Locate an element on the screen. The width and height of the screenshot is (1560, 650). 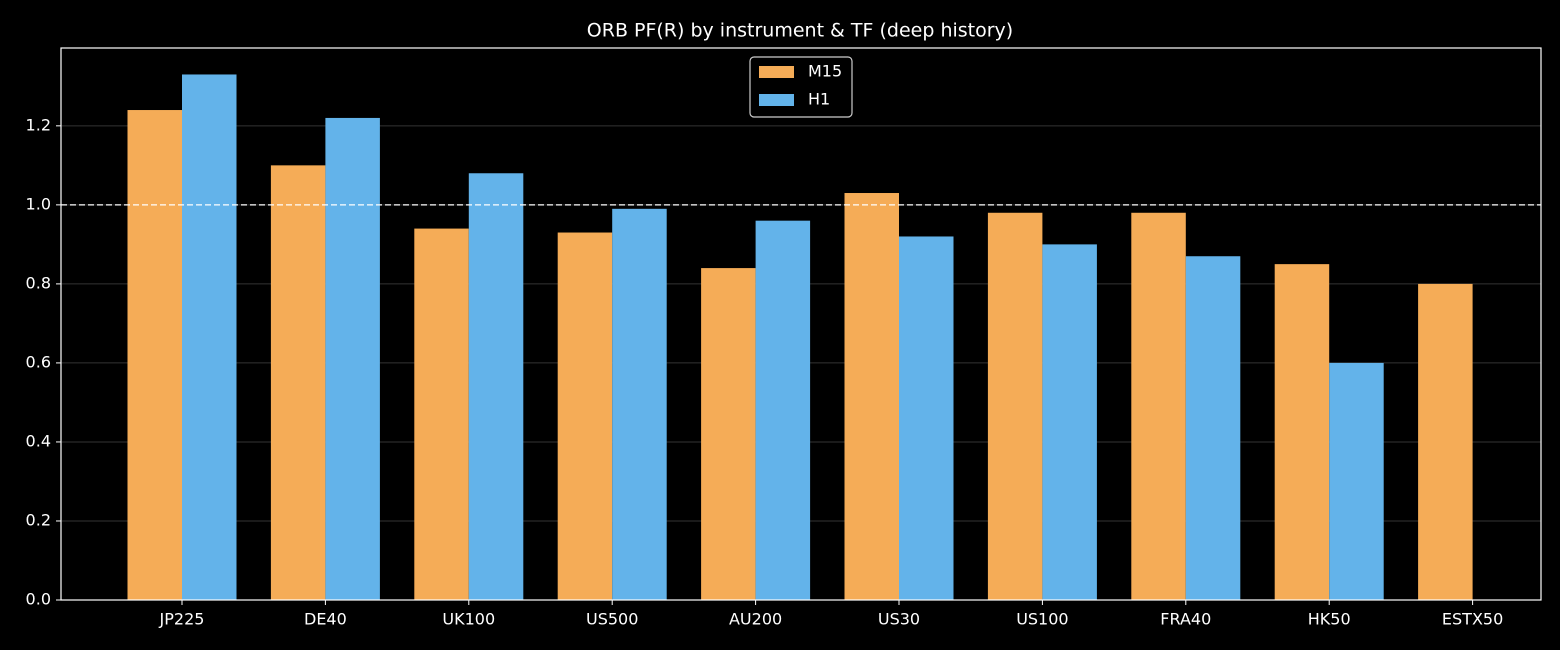
x-tick-label: US100 is located at coordinates (1042, 619).